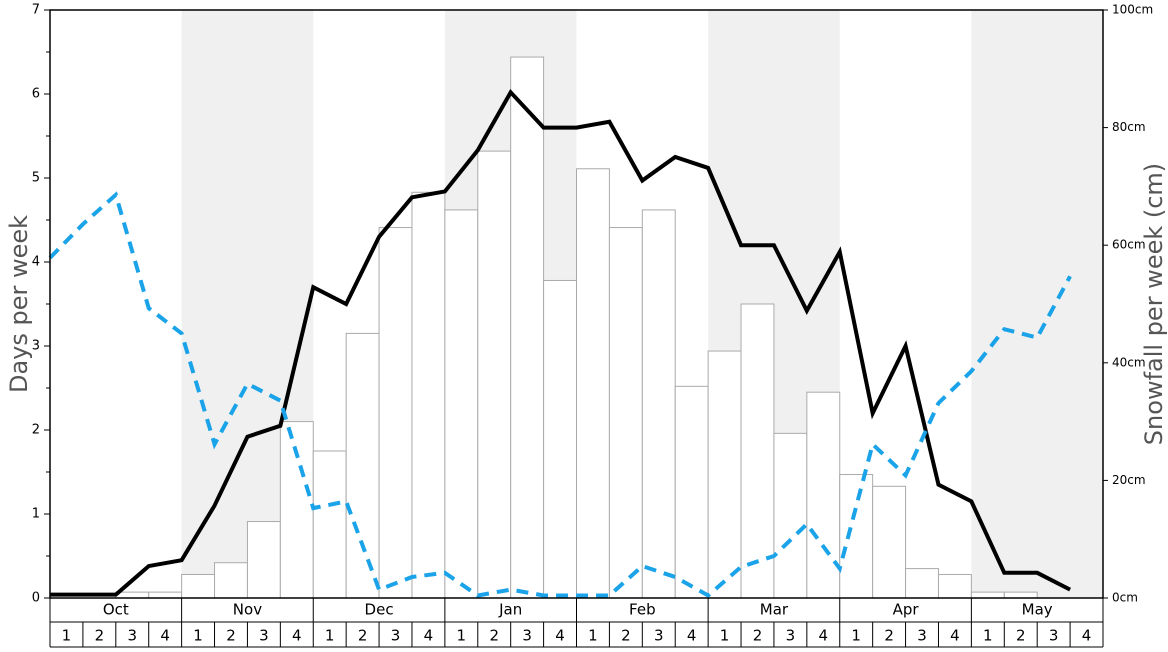 The image size is (1168, 652). I want to click on y-tick-label: 6, so click(36, 94).